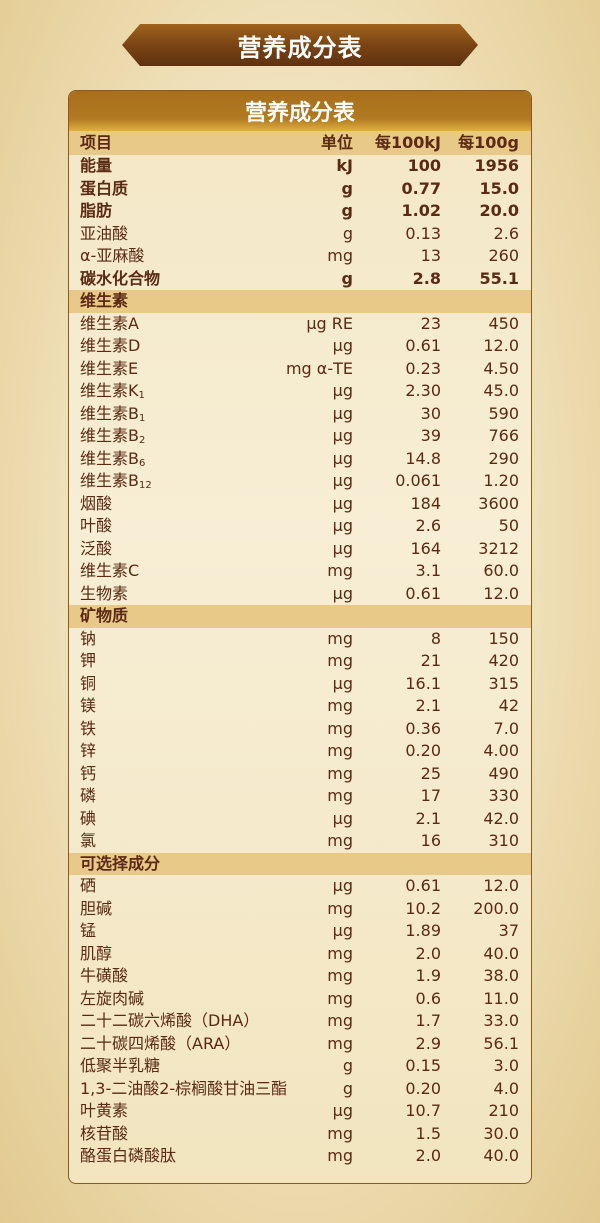  Describe the element at coordinates (423, 683) in the screenshot. I see `value-per-100kj: 16.1` at that location.